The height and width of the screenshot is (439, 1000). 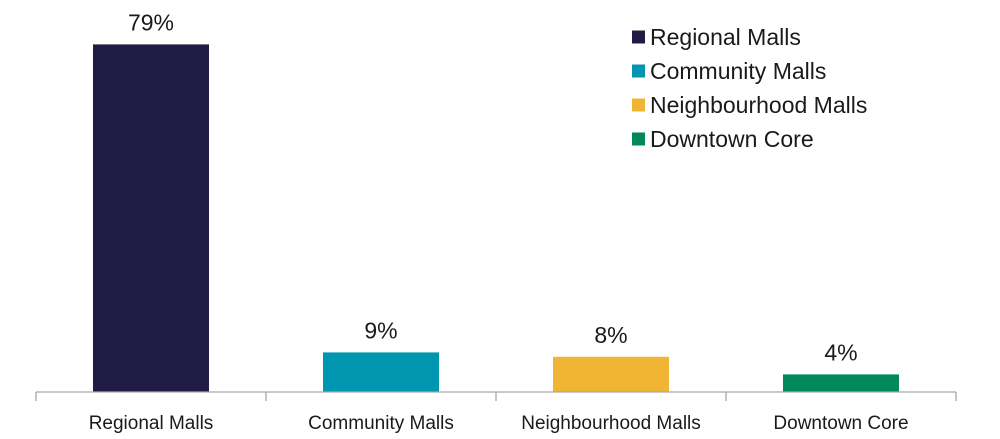 What do you see at coordinates (732, 139) in the screenshot?
I see `legend-label-downtown-core: Downtown Core` at bounding box center [732, 139].